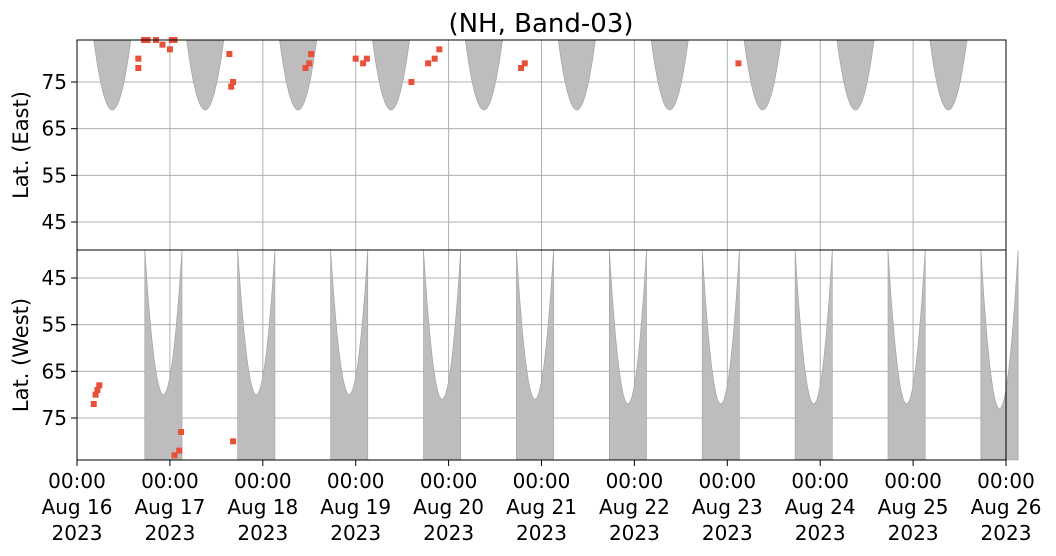 The width and height of the screenshot is (1056, 556). What do you see at coordinates (54, 222) in the screenshot?
I see `ytick-label-east-0: 45` at bounding box center [54, 222].